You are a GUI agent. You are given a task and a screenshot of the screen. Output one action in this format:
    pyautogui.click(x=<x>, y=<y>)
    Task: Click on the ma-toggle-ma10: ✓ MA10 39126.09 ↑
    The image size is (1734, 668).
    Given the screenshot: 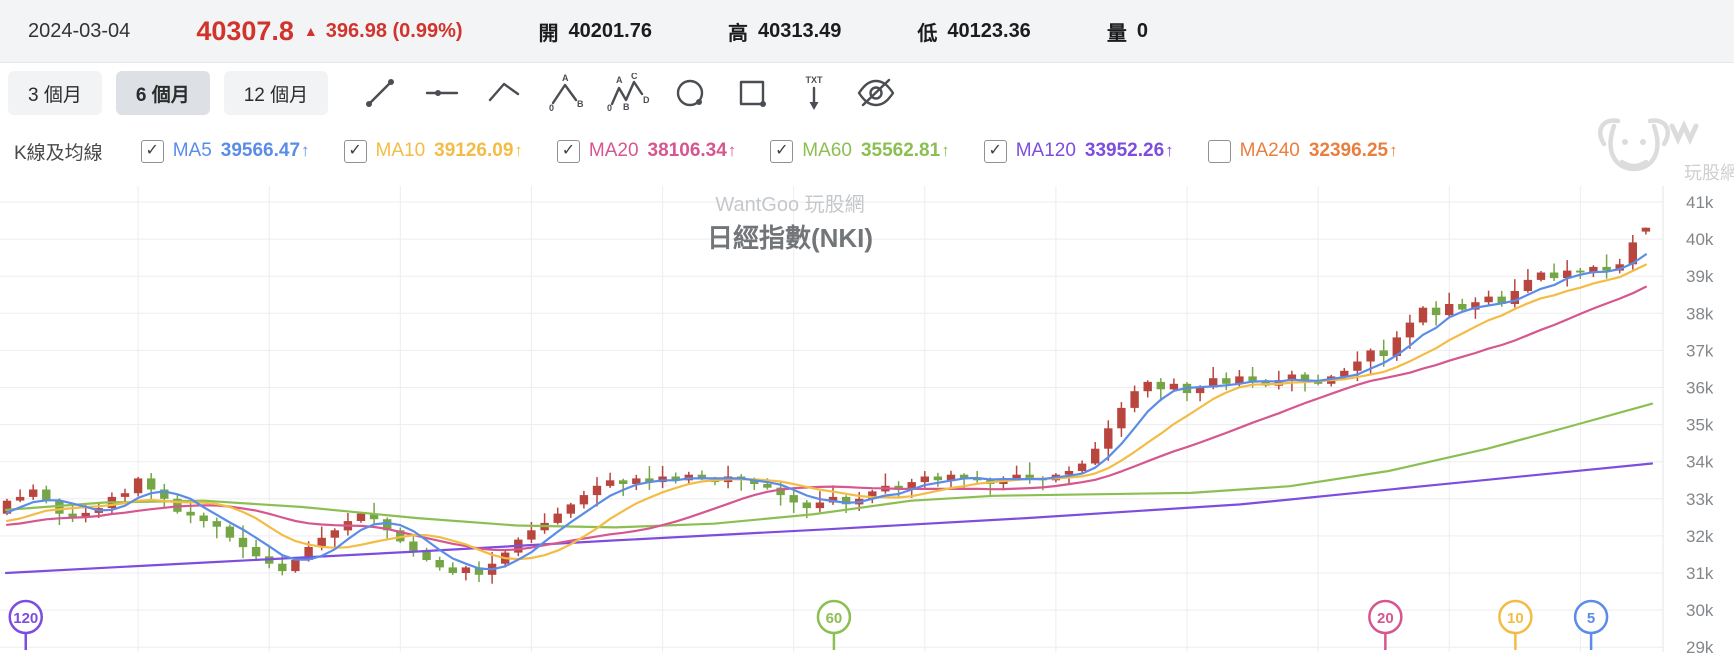 What is the action you would take?
    pyautogui.click(x=433, y=151)
    